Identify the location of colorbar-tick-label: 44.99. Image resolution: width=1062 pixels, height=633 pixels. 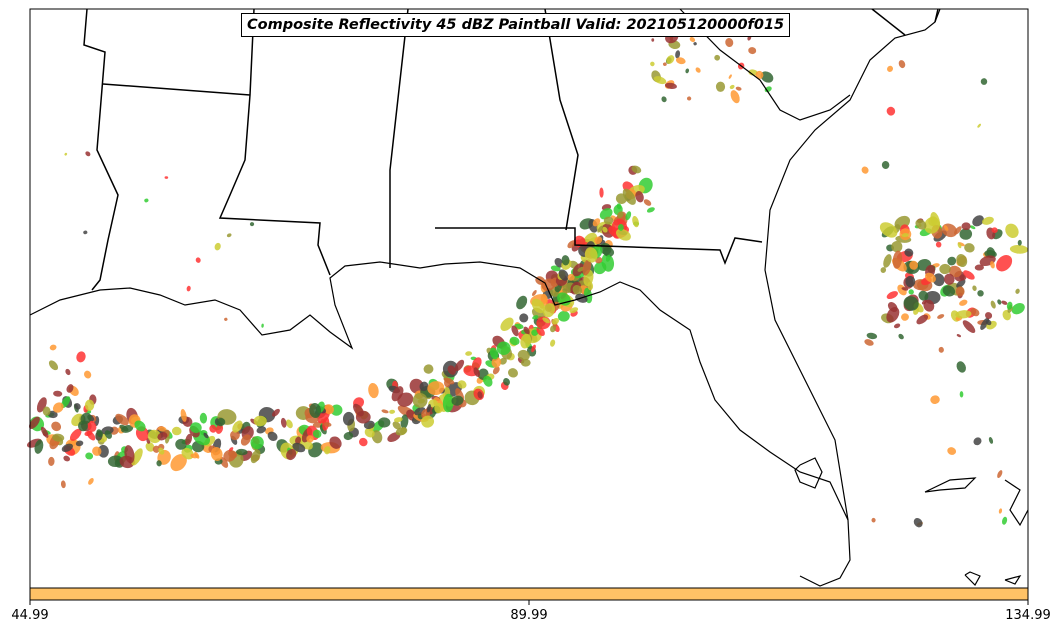
(30, 615).